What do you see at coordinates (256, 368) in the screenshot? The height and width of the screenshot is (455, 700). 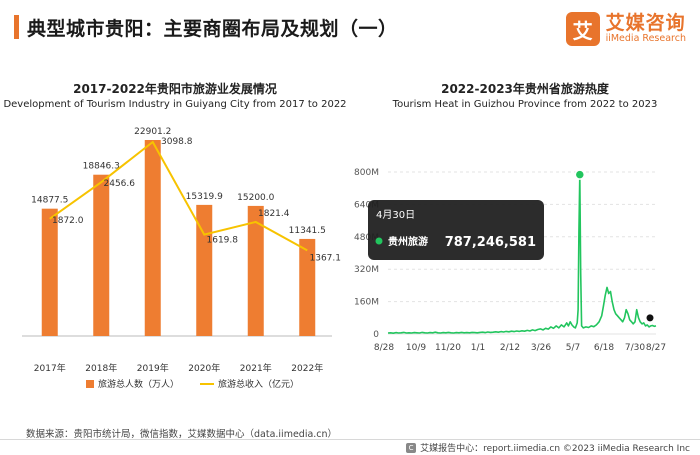 I see `x-tick-label-4: 2021年` at bounding box center [256, 368].